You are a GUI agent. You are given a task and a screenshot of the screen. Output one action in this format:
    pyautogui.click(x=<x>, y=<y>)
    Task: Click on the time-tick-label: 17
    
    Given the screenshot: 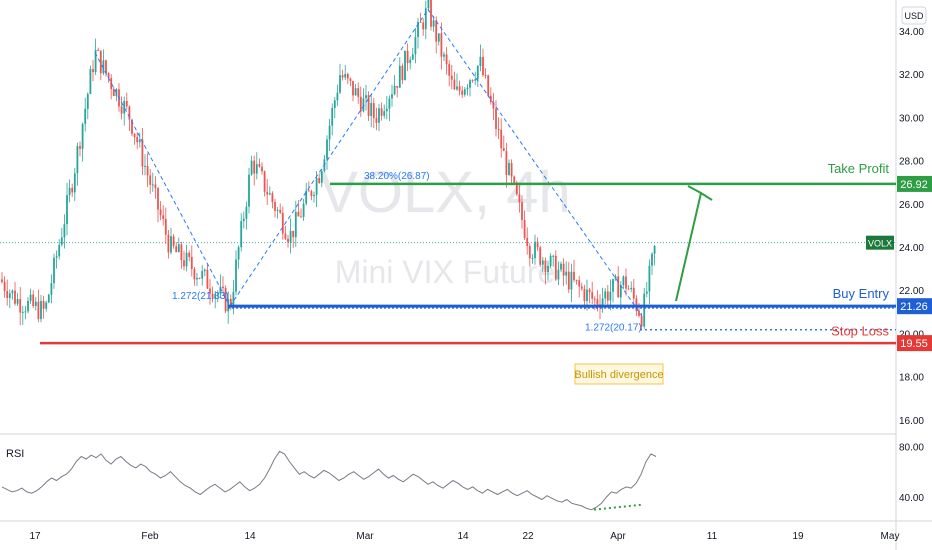 What is the action you would take?
    pyautogui.click(x=35, y=536)
    